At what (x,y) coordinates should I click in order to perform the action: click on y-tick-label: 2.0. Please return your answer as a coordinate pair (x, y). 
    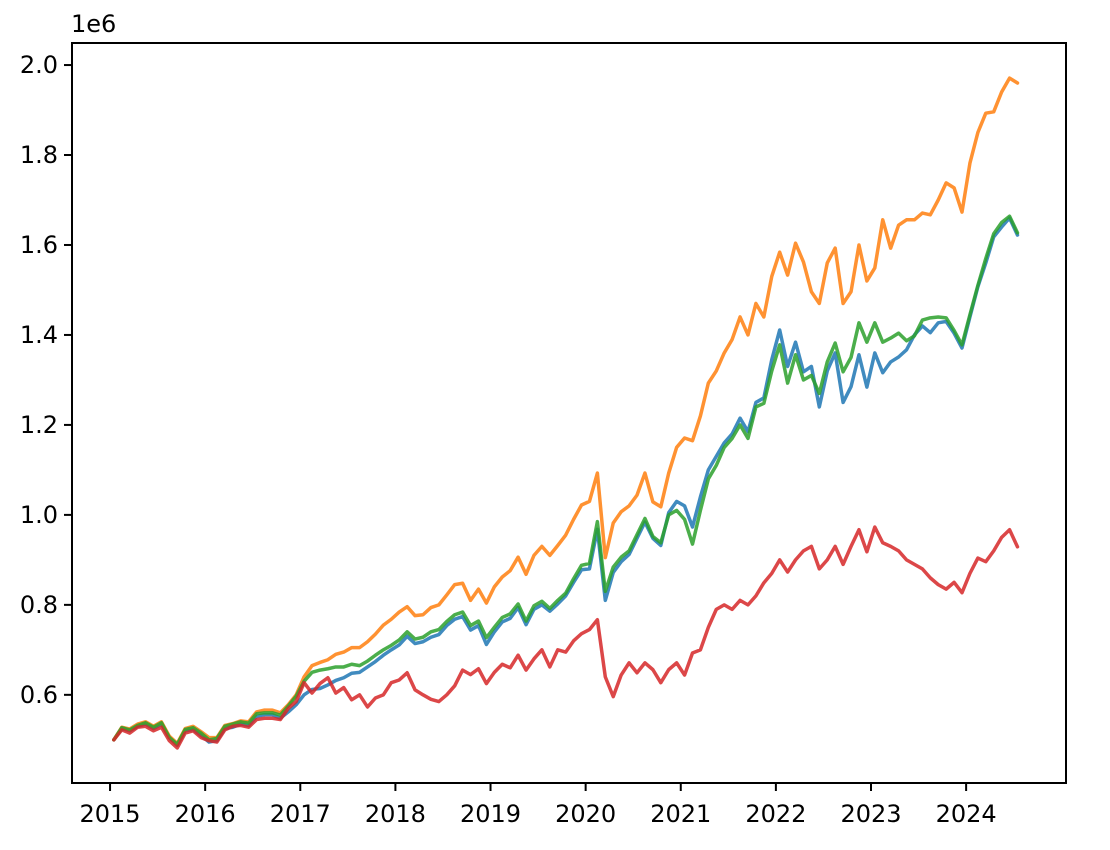
    Looking at the image, I should click on (39, 65).